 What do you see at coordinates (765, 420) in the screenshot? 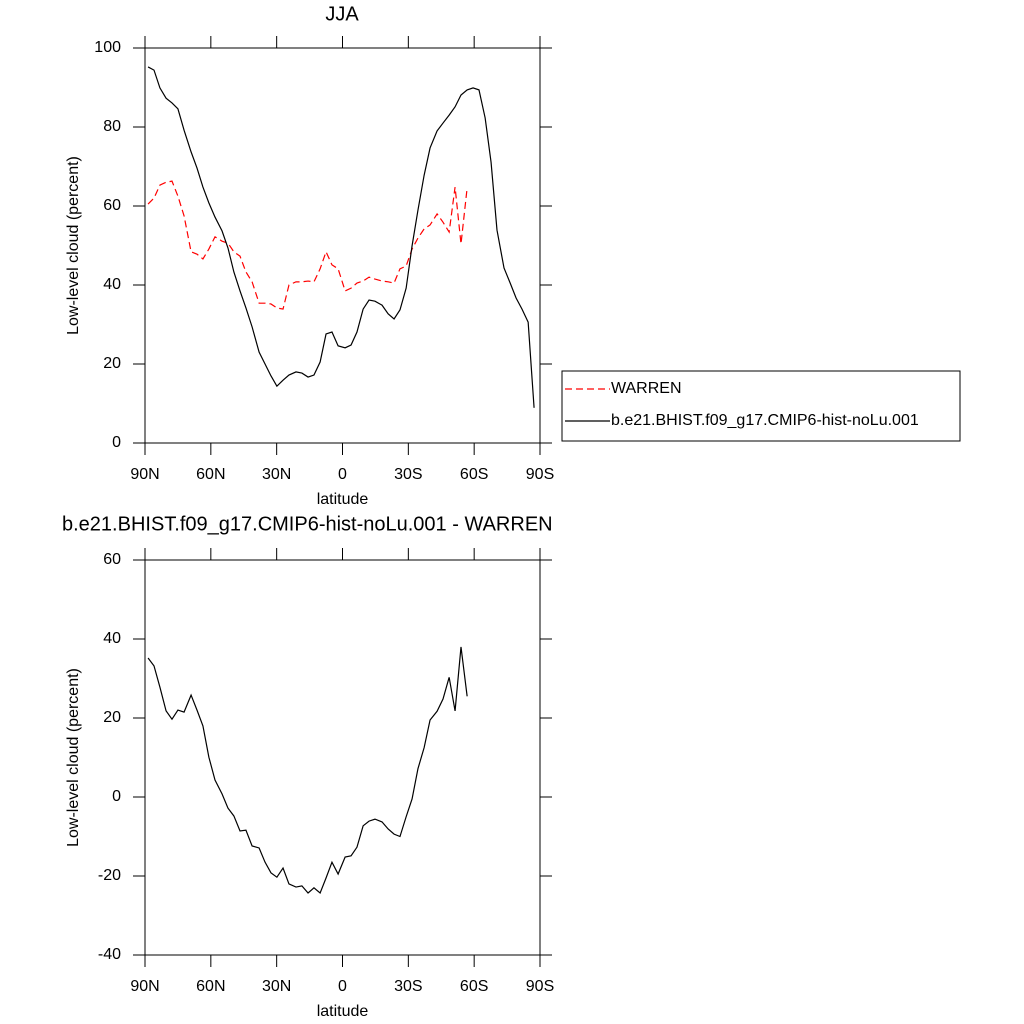
I see `legend-label: b.e21.BHIST.f09_g17.CMIP6-hist-noLu.001` at bounding box center [765, 420].